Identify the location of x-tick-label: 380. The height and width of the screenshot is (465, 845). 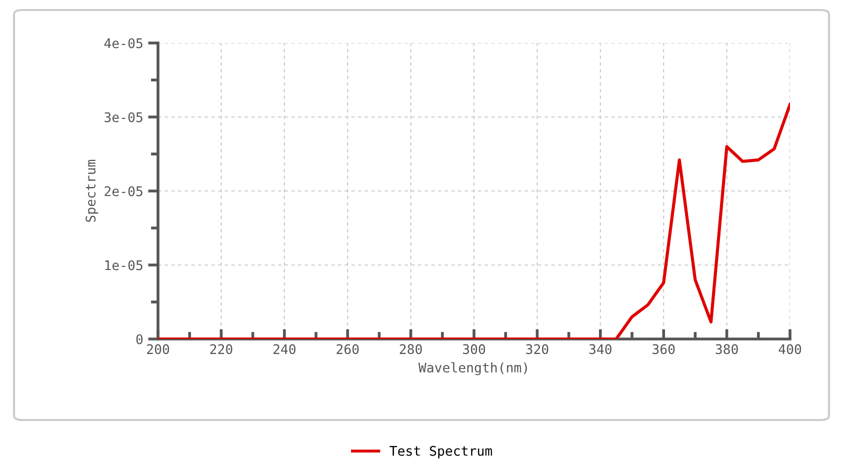
(727, 349).